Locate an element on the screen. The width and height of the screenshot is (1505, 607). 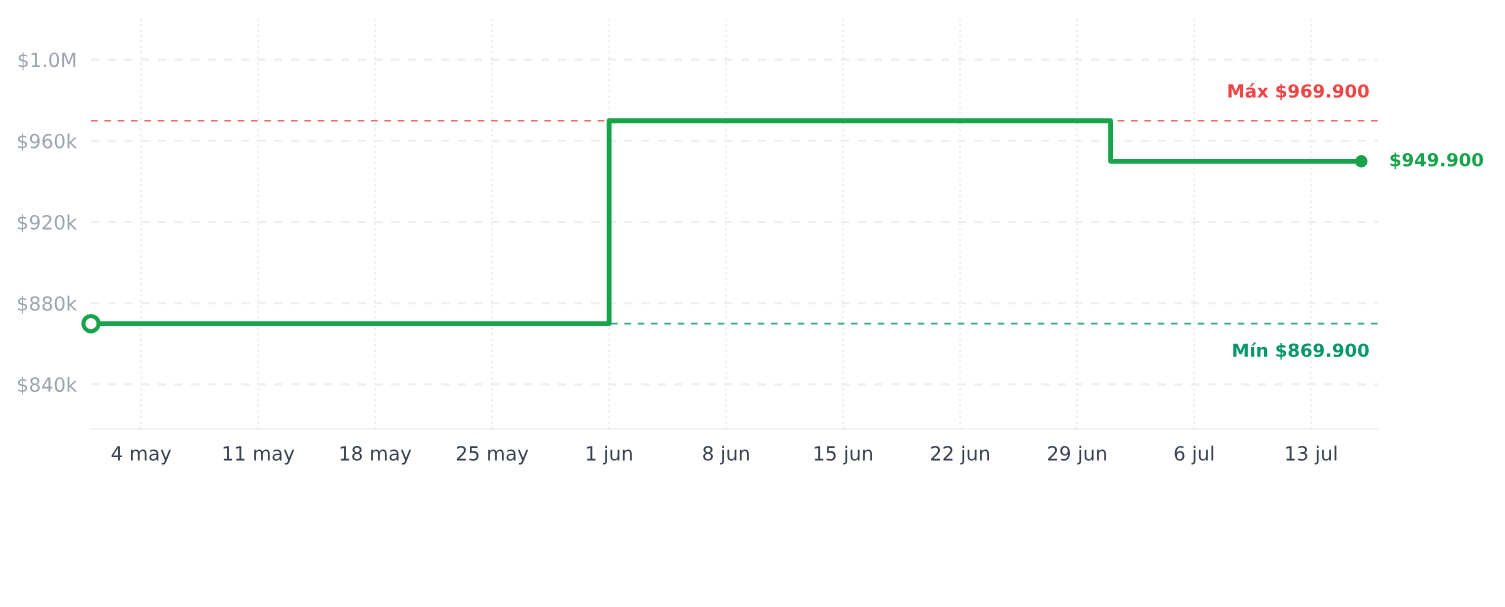
y-tick-label: $840k is located at coordinates (47, 385).